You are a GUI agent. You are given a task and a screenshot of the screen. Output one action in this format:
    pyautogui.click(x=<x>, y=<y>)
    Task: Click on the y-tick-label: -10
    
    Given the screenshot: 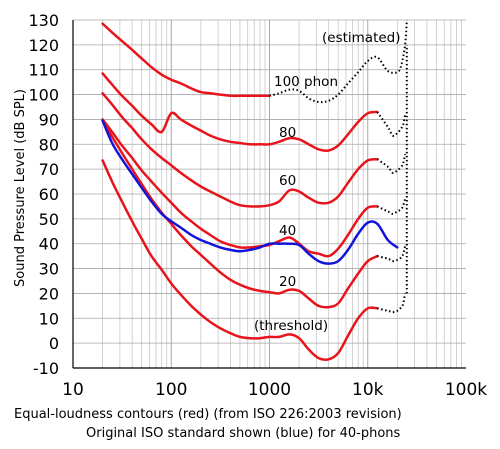 What is the action you would take?
    pyautogui.click(x=46, y=368)
    